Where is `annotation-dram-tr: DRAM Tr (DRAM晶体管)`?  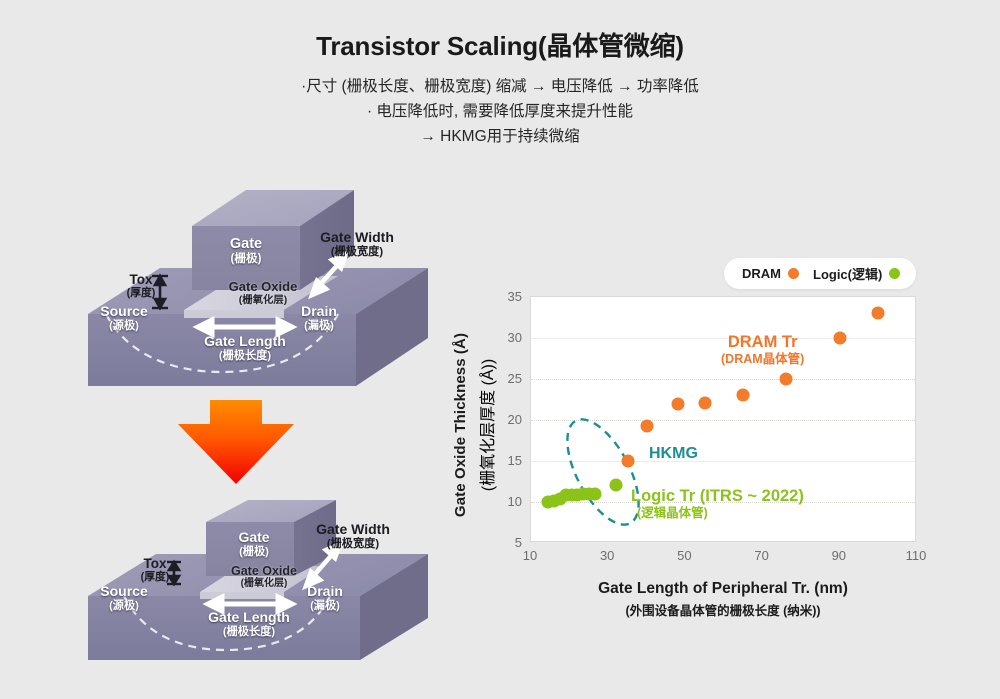 annotation-dram-tr: DRAM Tr (DRAM晶体管) is located at coordinates (762, 349).